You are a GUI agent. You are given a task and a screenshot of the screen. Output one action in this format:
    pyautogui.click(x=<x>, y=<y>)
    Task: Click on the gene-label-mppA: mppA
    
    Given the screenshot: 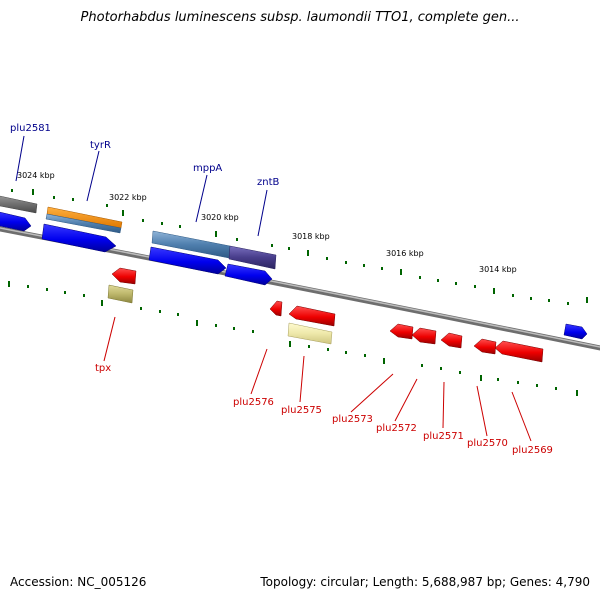 What is the action you would take?
    pyautogui.click(x=207, y=168)
    